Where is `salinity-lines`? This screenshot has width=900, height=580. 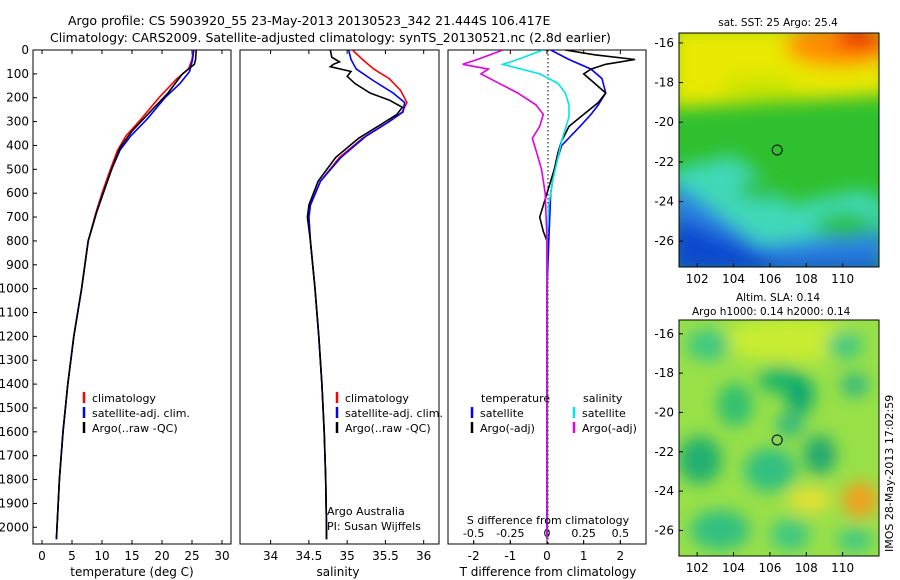 salinity-lines is located at coordinates (357, 295).